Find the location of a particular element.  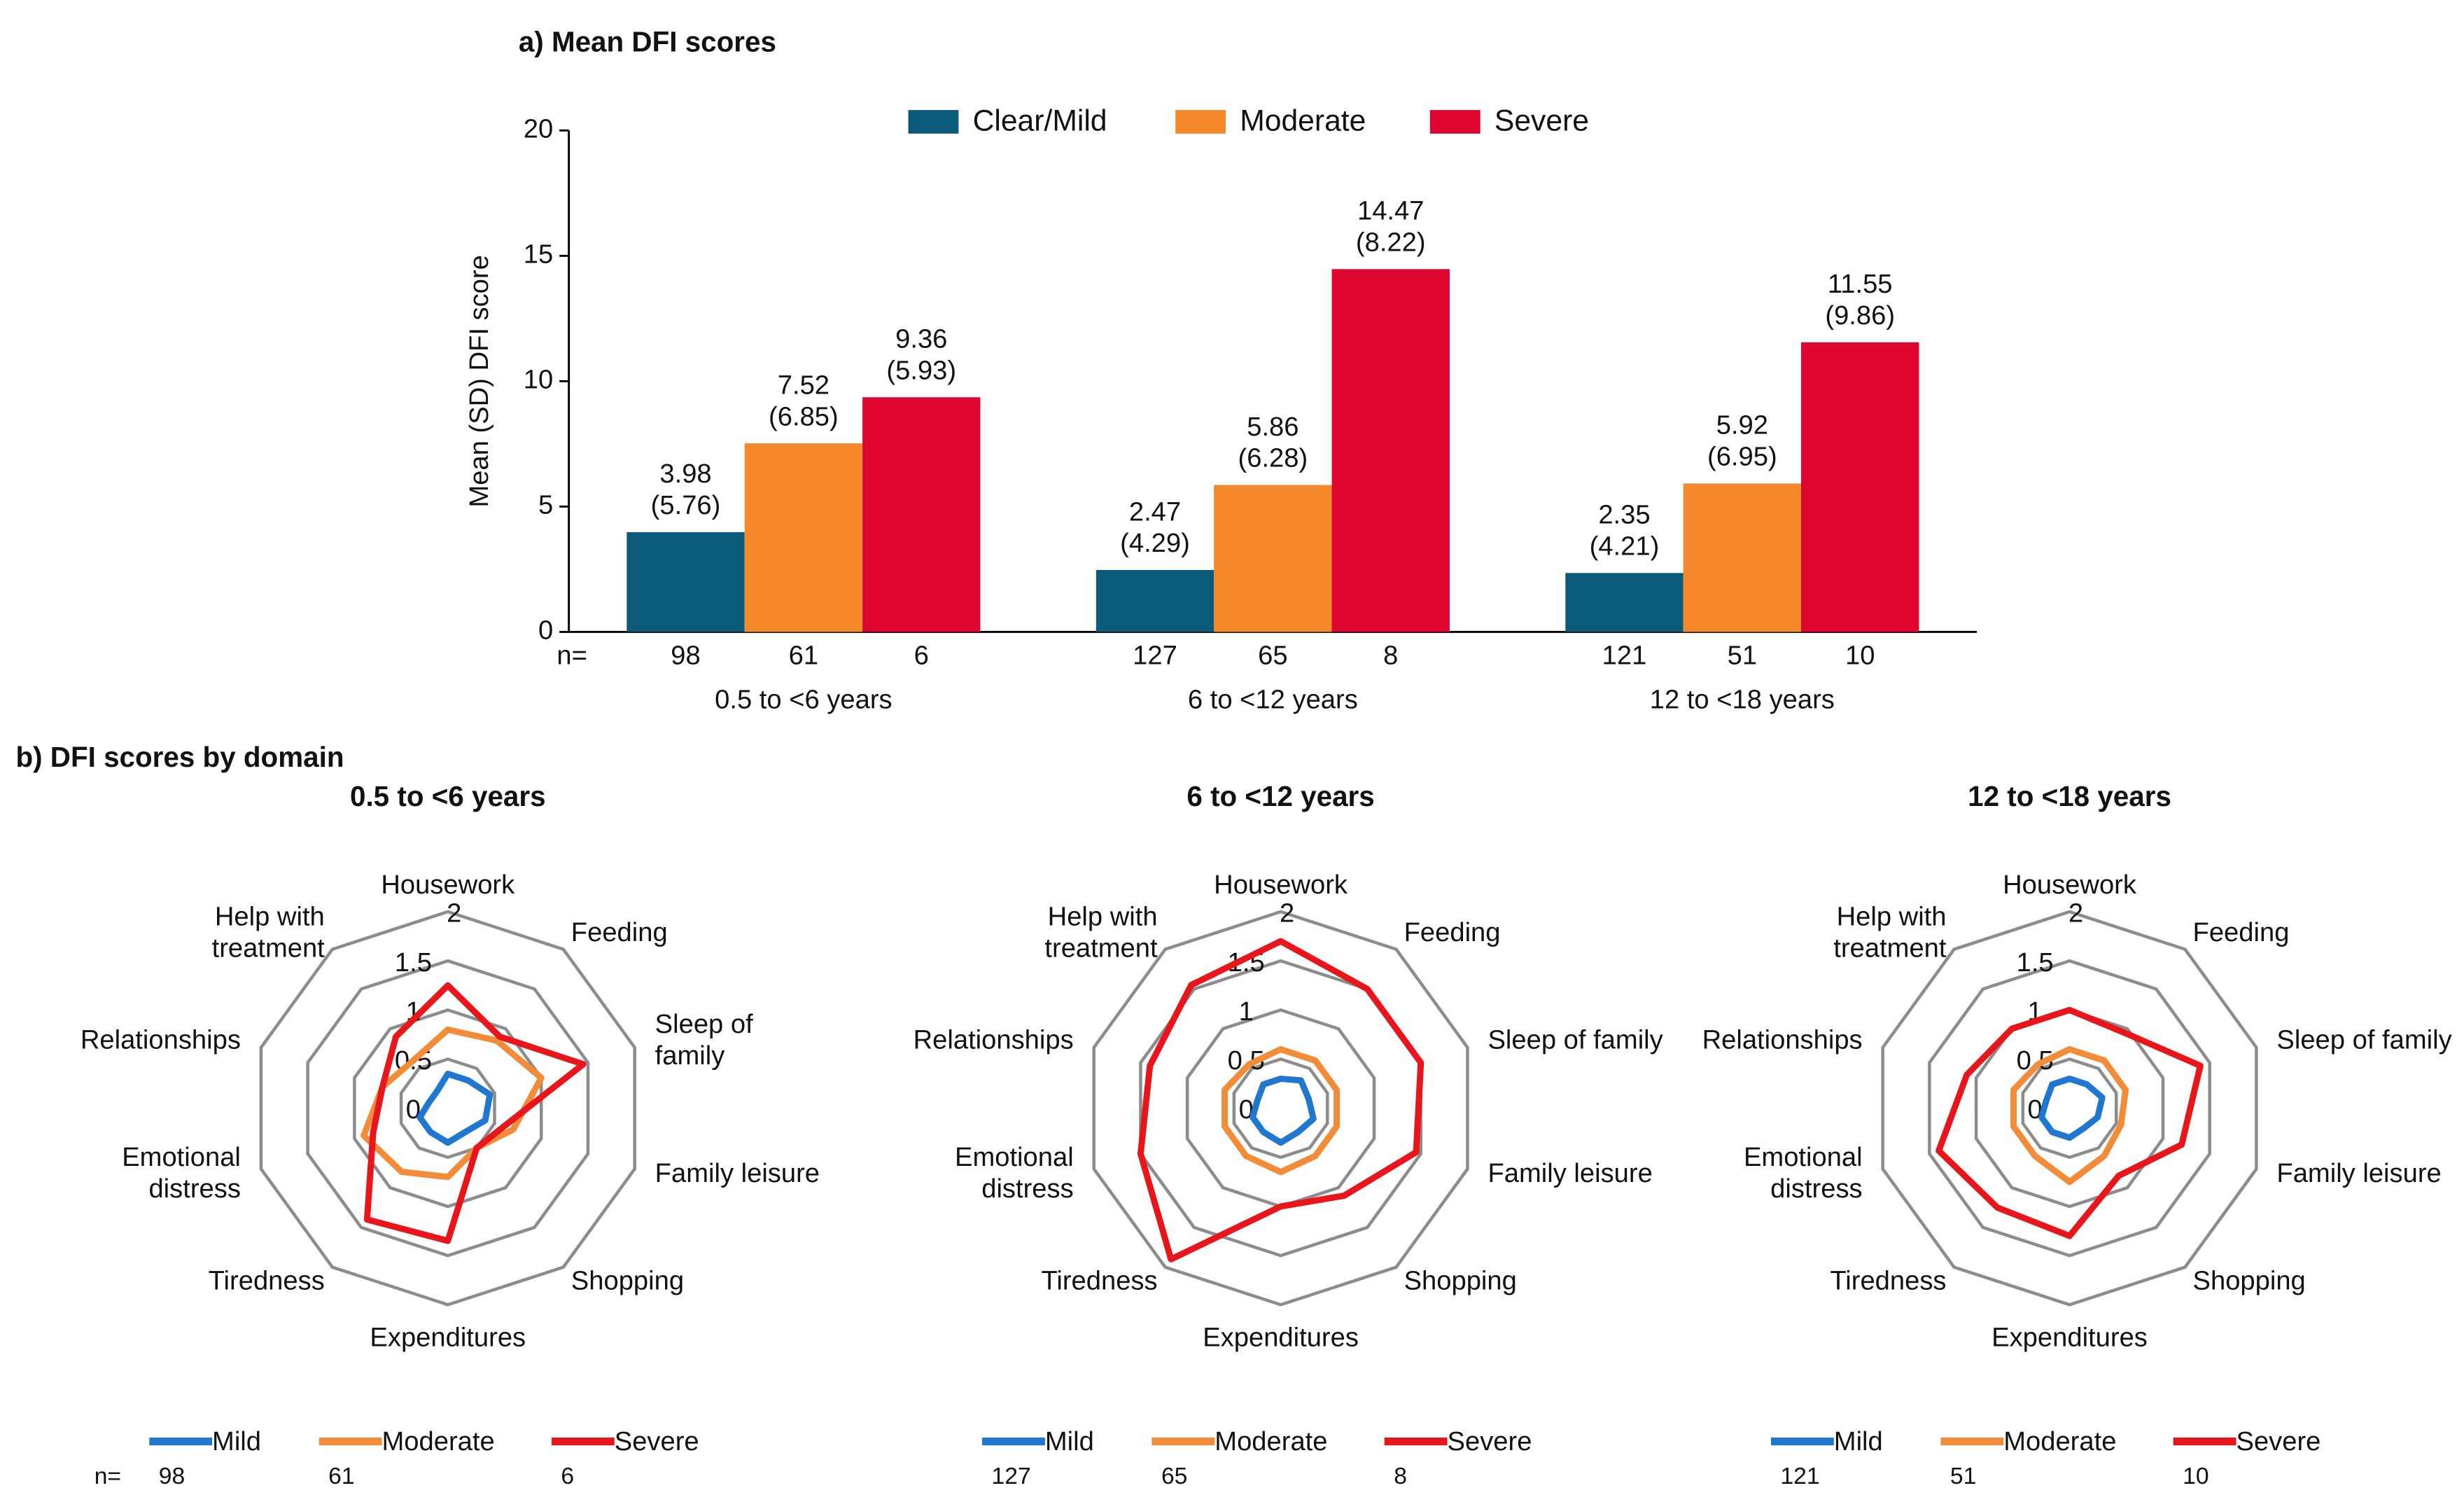

legend-label: Clear/Mild is located at coordinates (1040, 120).